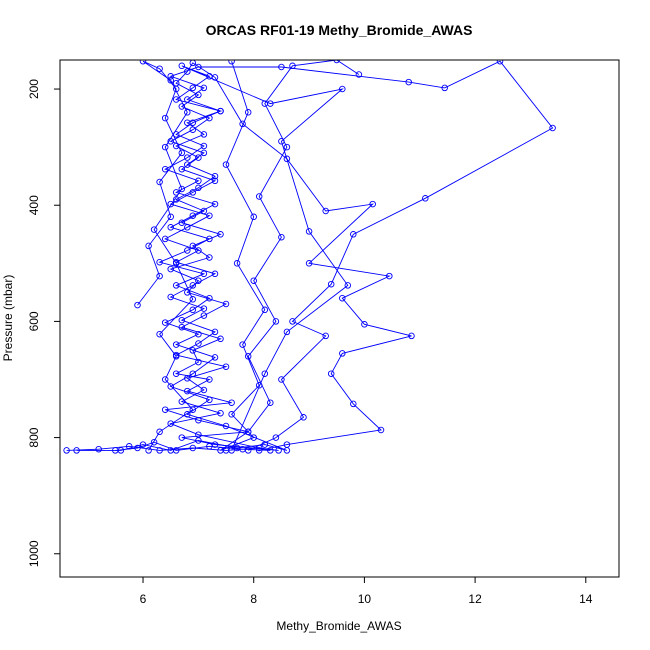 The image size is (650, 650). Describe the element at coordinates (34, 205) in the screenshot. I see `y-tick-label: 400` at that location.